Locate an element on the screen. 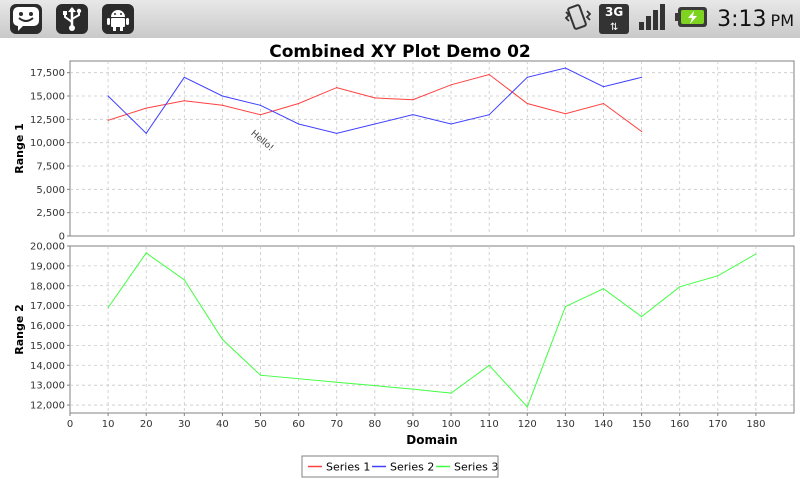 The height and width of the screenshot is (484, 800). y-tick-label: 13,000 is located at coordinates (47, 386).